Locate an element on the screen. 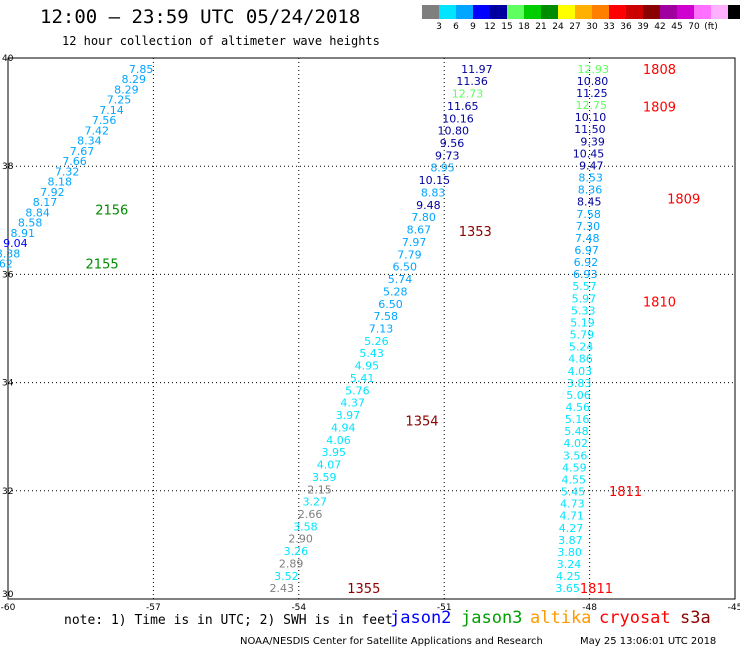 The height and width of the screenshot is (650, 740). wave-height-value: 9.04 is located at coordinates (15, 243).